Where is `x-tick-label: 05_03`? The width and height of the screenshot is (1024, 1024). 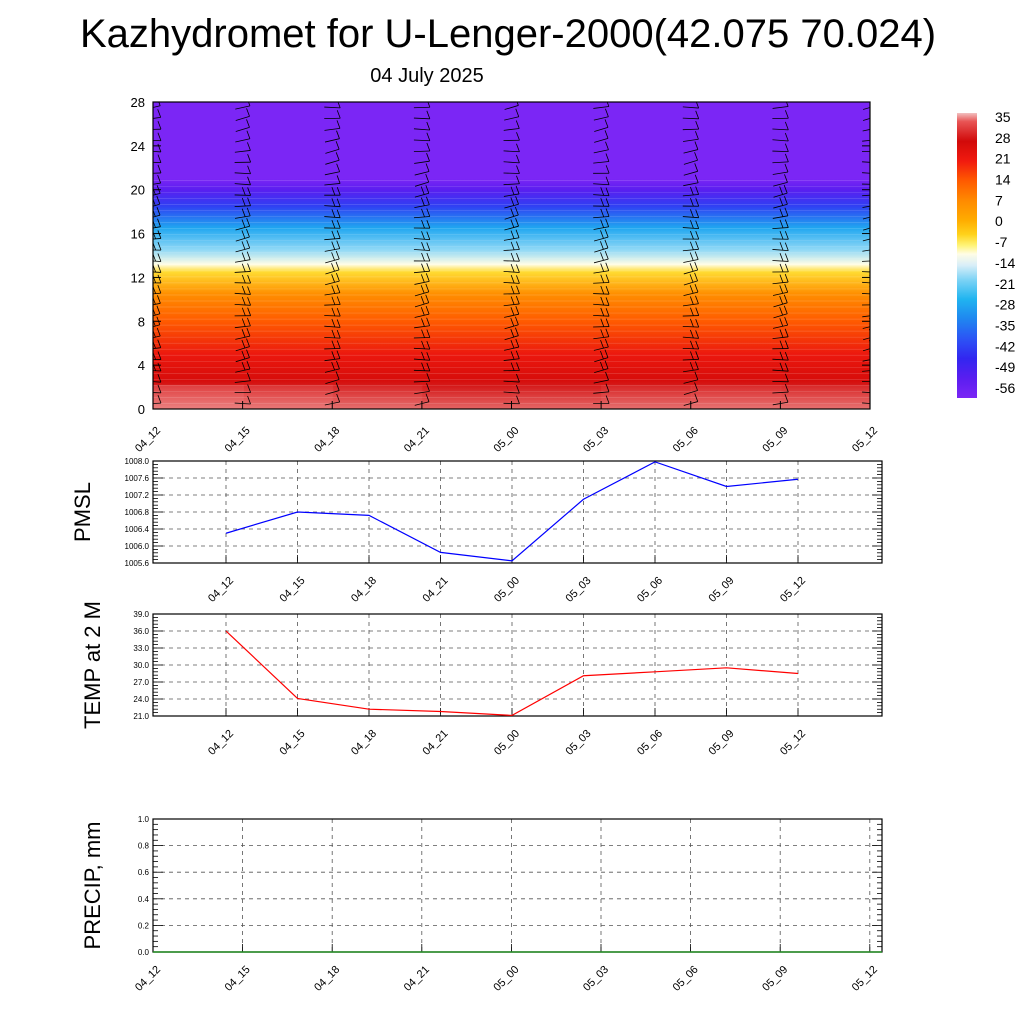
x-tick-label: 05_03 is located at coordinates (579, 743).